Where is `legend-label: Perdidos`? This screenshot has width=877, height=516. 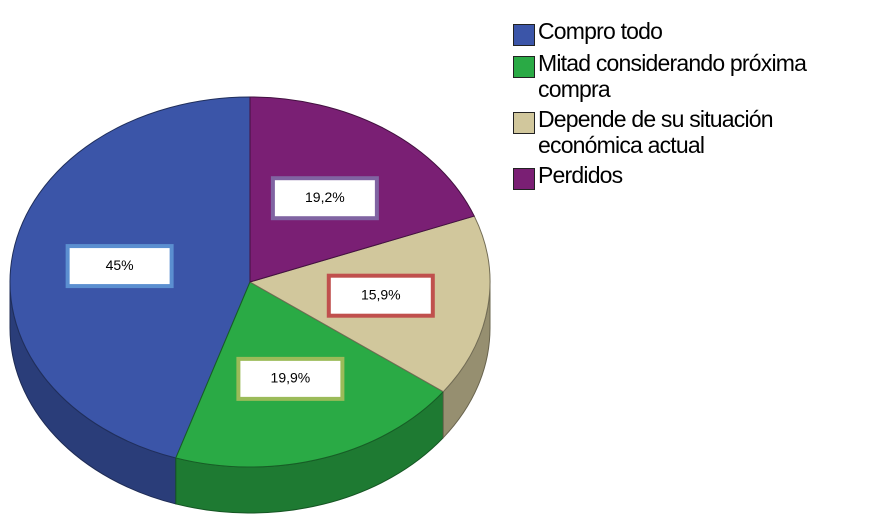 legend-label: Perdidos is located at coordinates (580, 175).